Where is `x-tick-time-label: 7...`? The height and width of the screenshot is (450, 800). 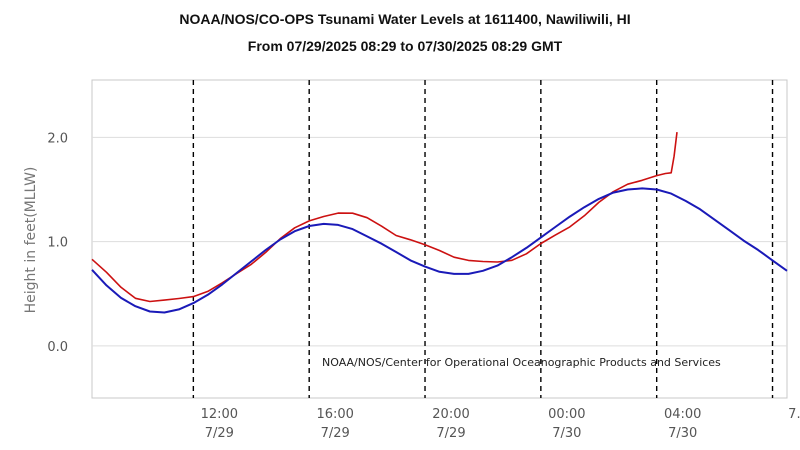 x-tick-time-label: 7... is located at coordinates (794, 414).